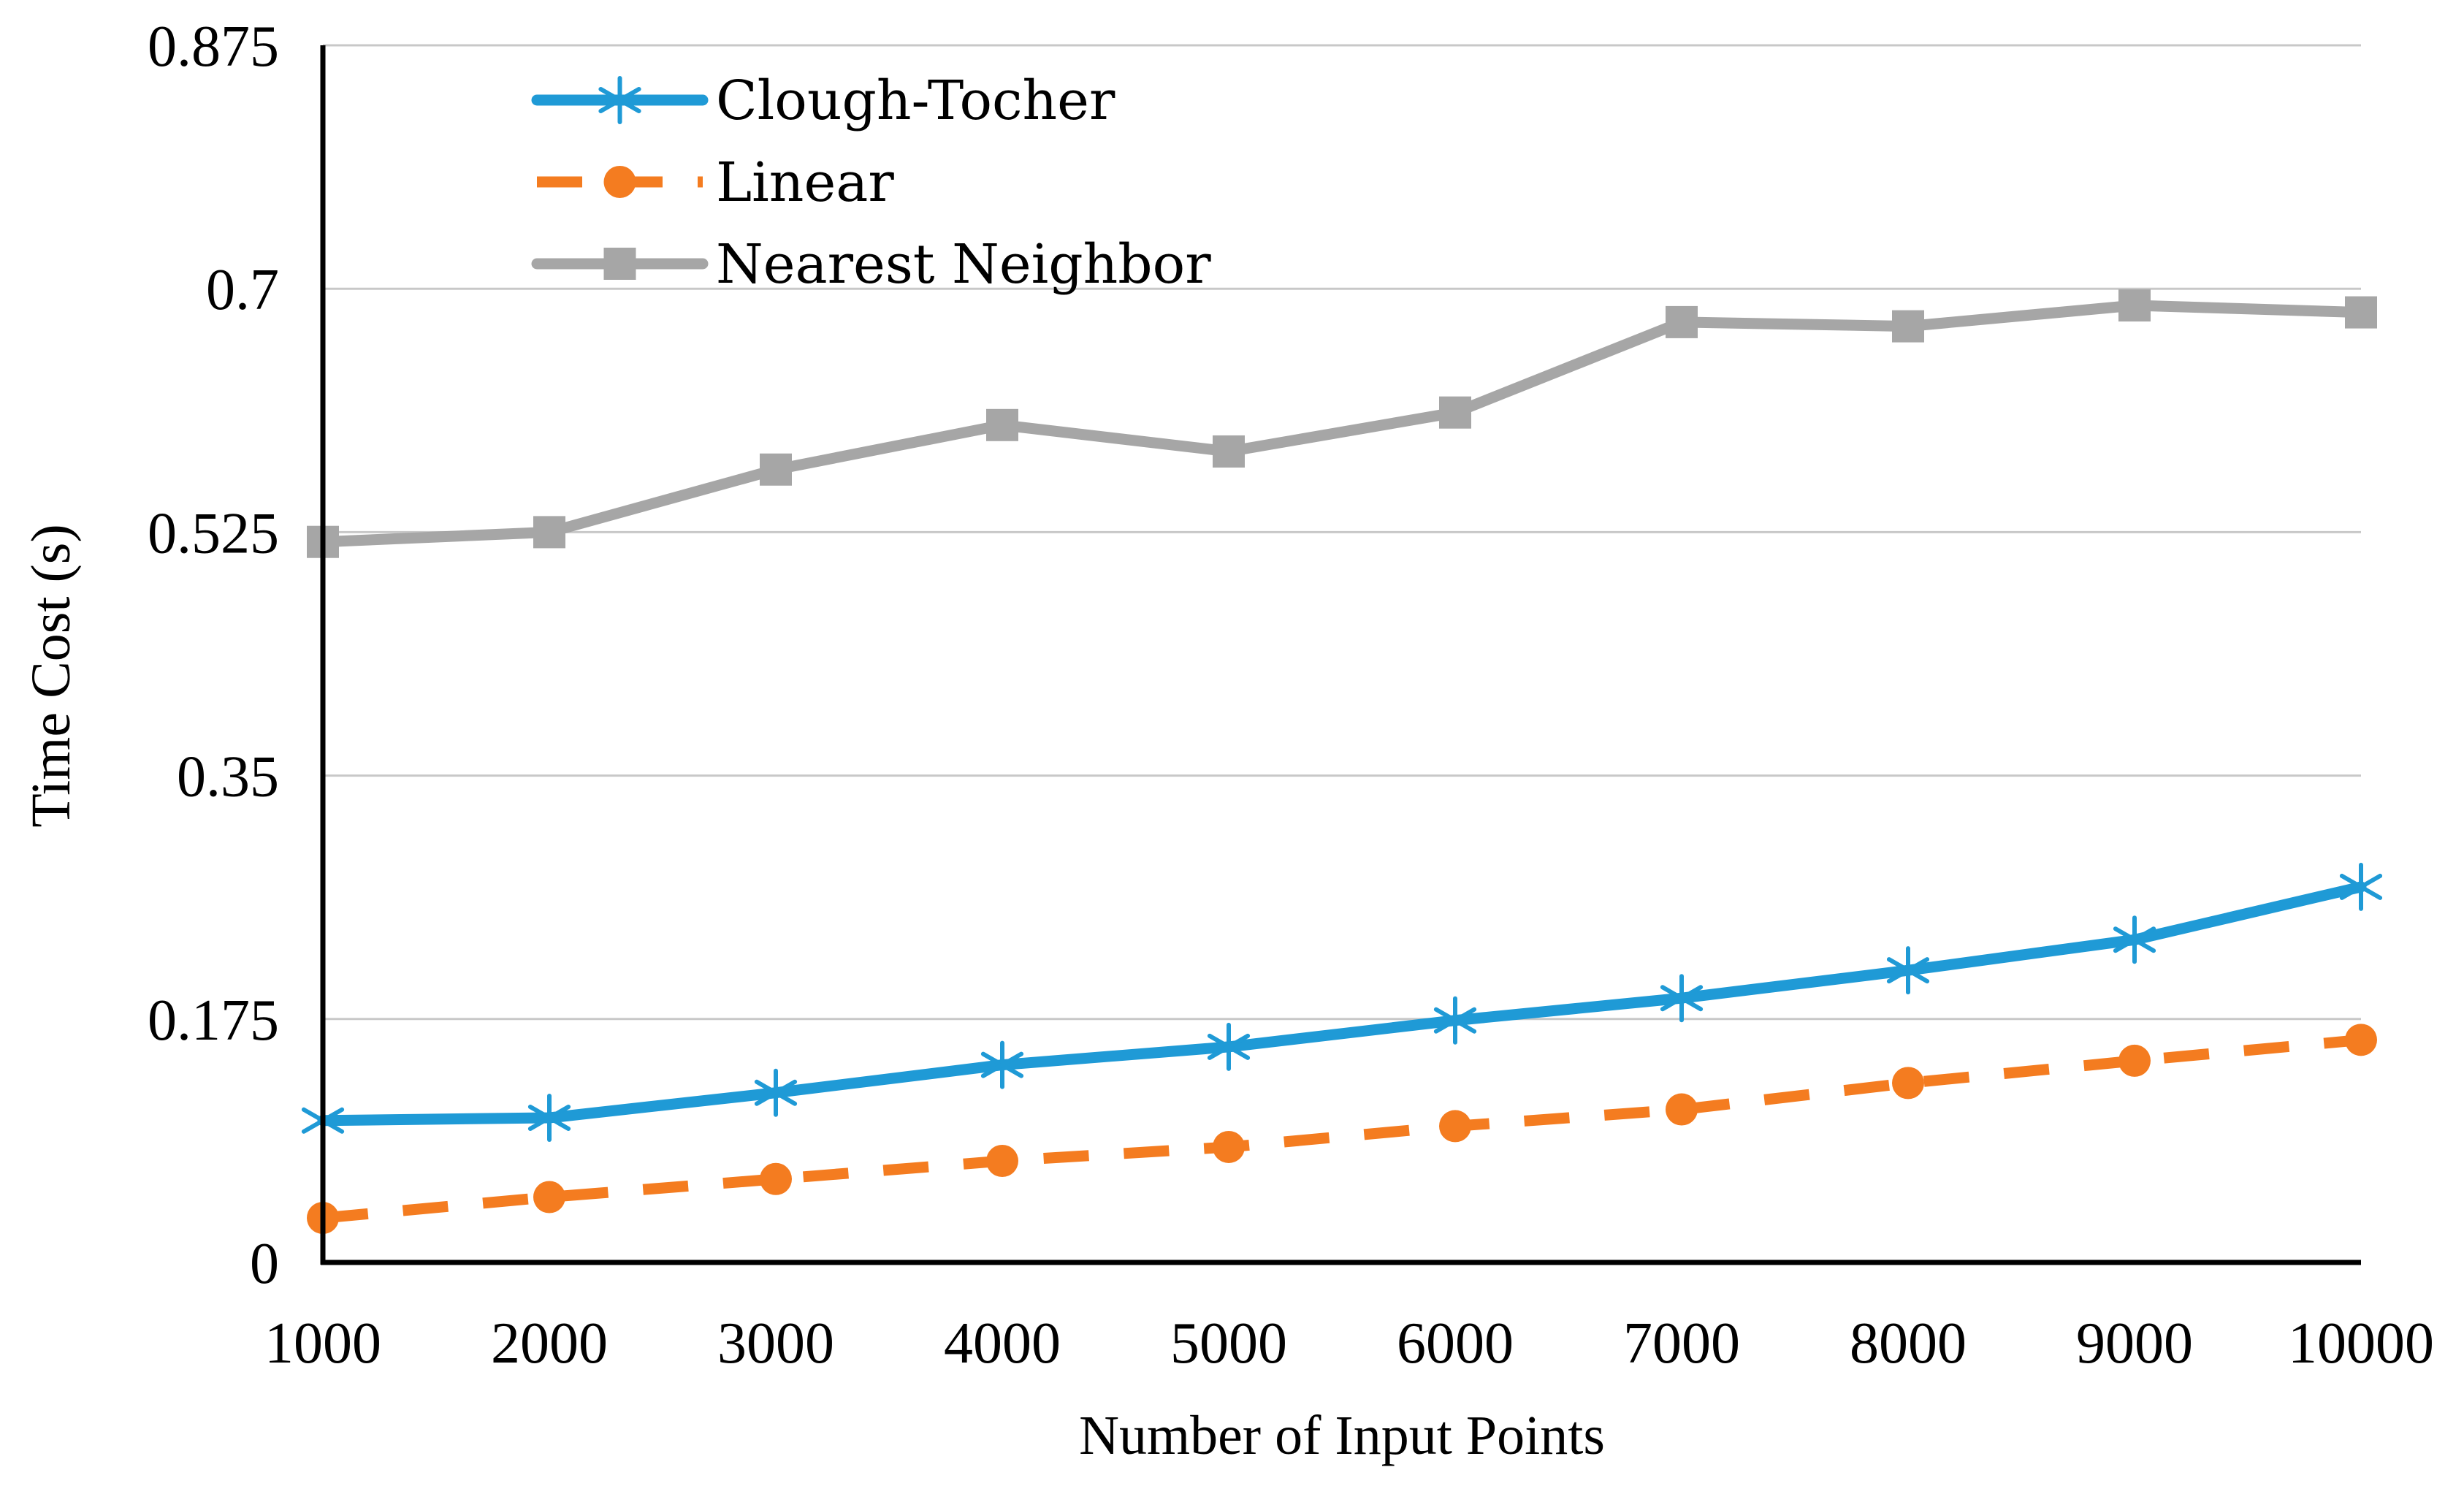 The height and width of the screenshot is (1505, 2464). What do you see at coordinates (213, 47) in the screenshot?
I see `y-tick-label: 0.875` at bounding box center [213, 47].